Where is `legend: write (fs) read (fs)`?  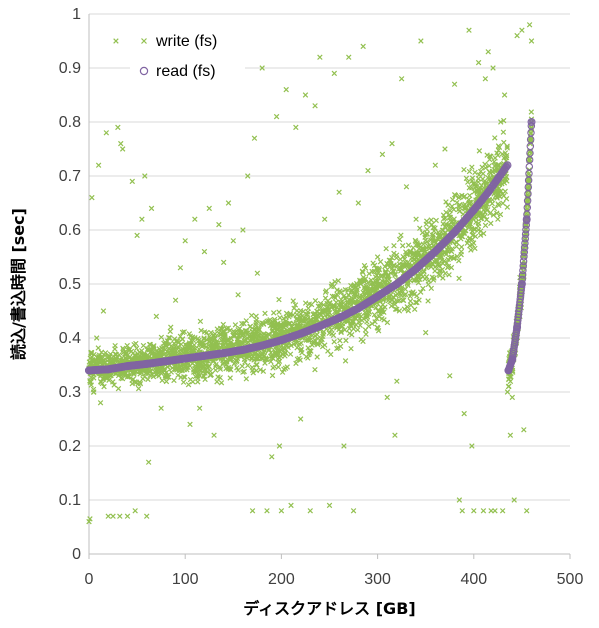
legend: write (fs) read (fs) is located at coordinates (187, 56).